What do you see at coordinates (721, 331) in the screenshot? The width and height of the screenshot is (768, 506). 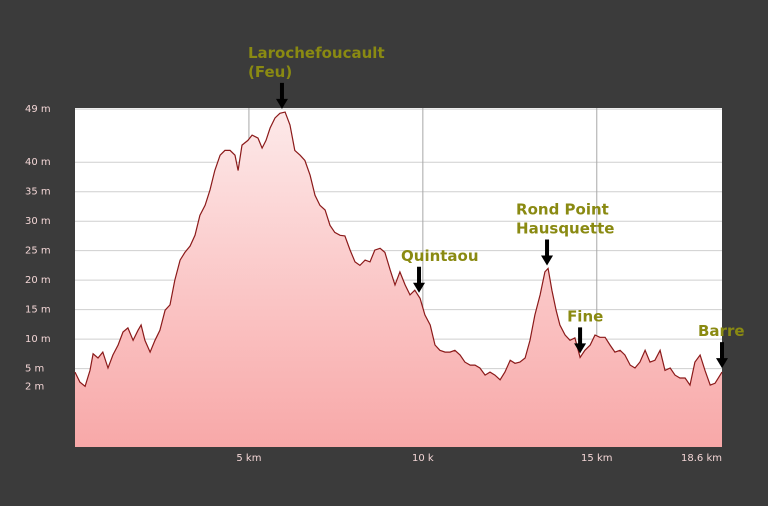 I see `annotation-text: Barre` at bounding box center [721, 331].